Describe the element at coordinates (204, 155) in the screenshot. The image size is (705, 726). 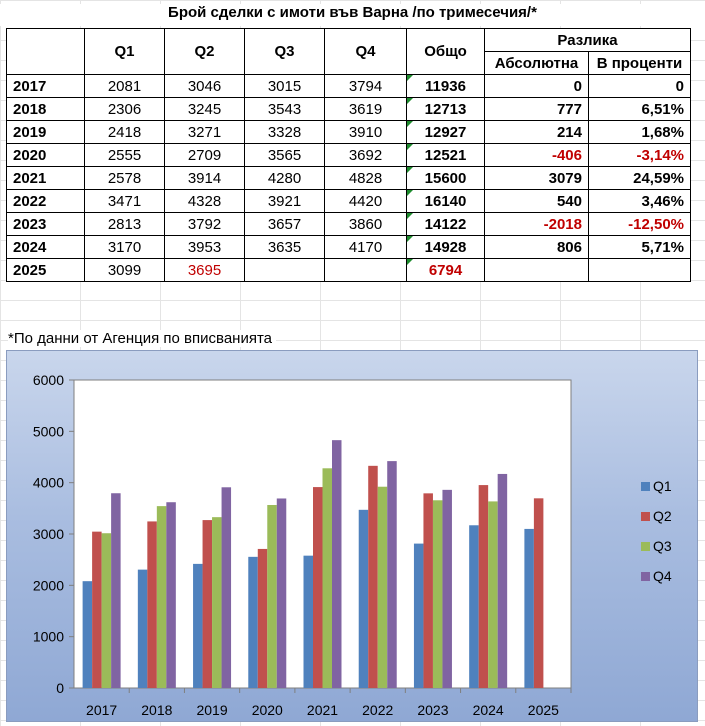
I see `q2-cell: 2709` at that location.